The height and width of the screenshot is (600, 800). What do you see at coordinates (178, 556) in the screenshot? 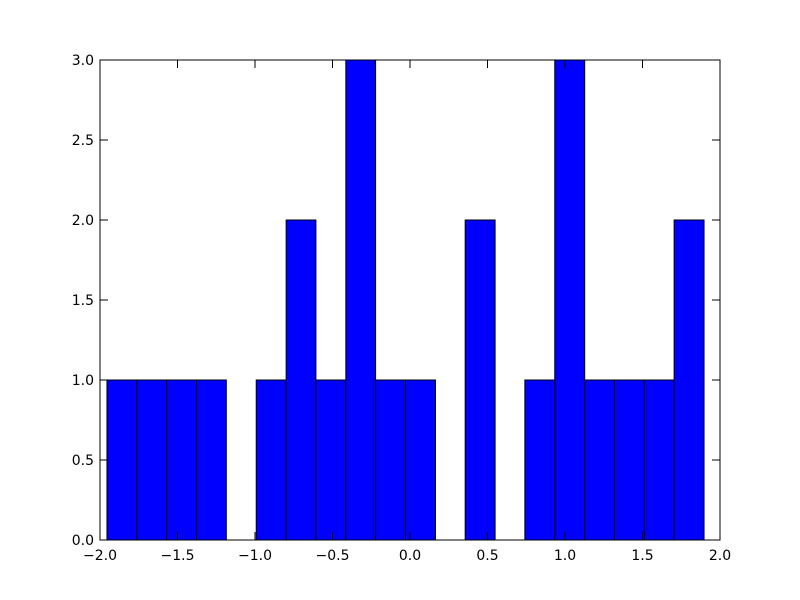
I see `x-tick-label: −1.5` at bounding box center [178, 556].